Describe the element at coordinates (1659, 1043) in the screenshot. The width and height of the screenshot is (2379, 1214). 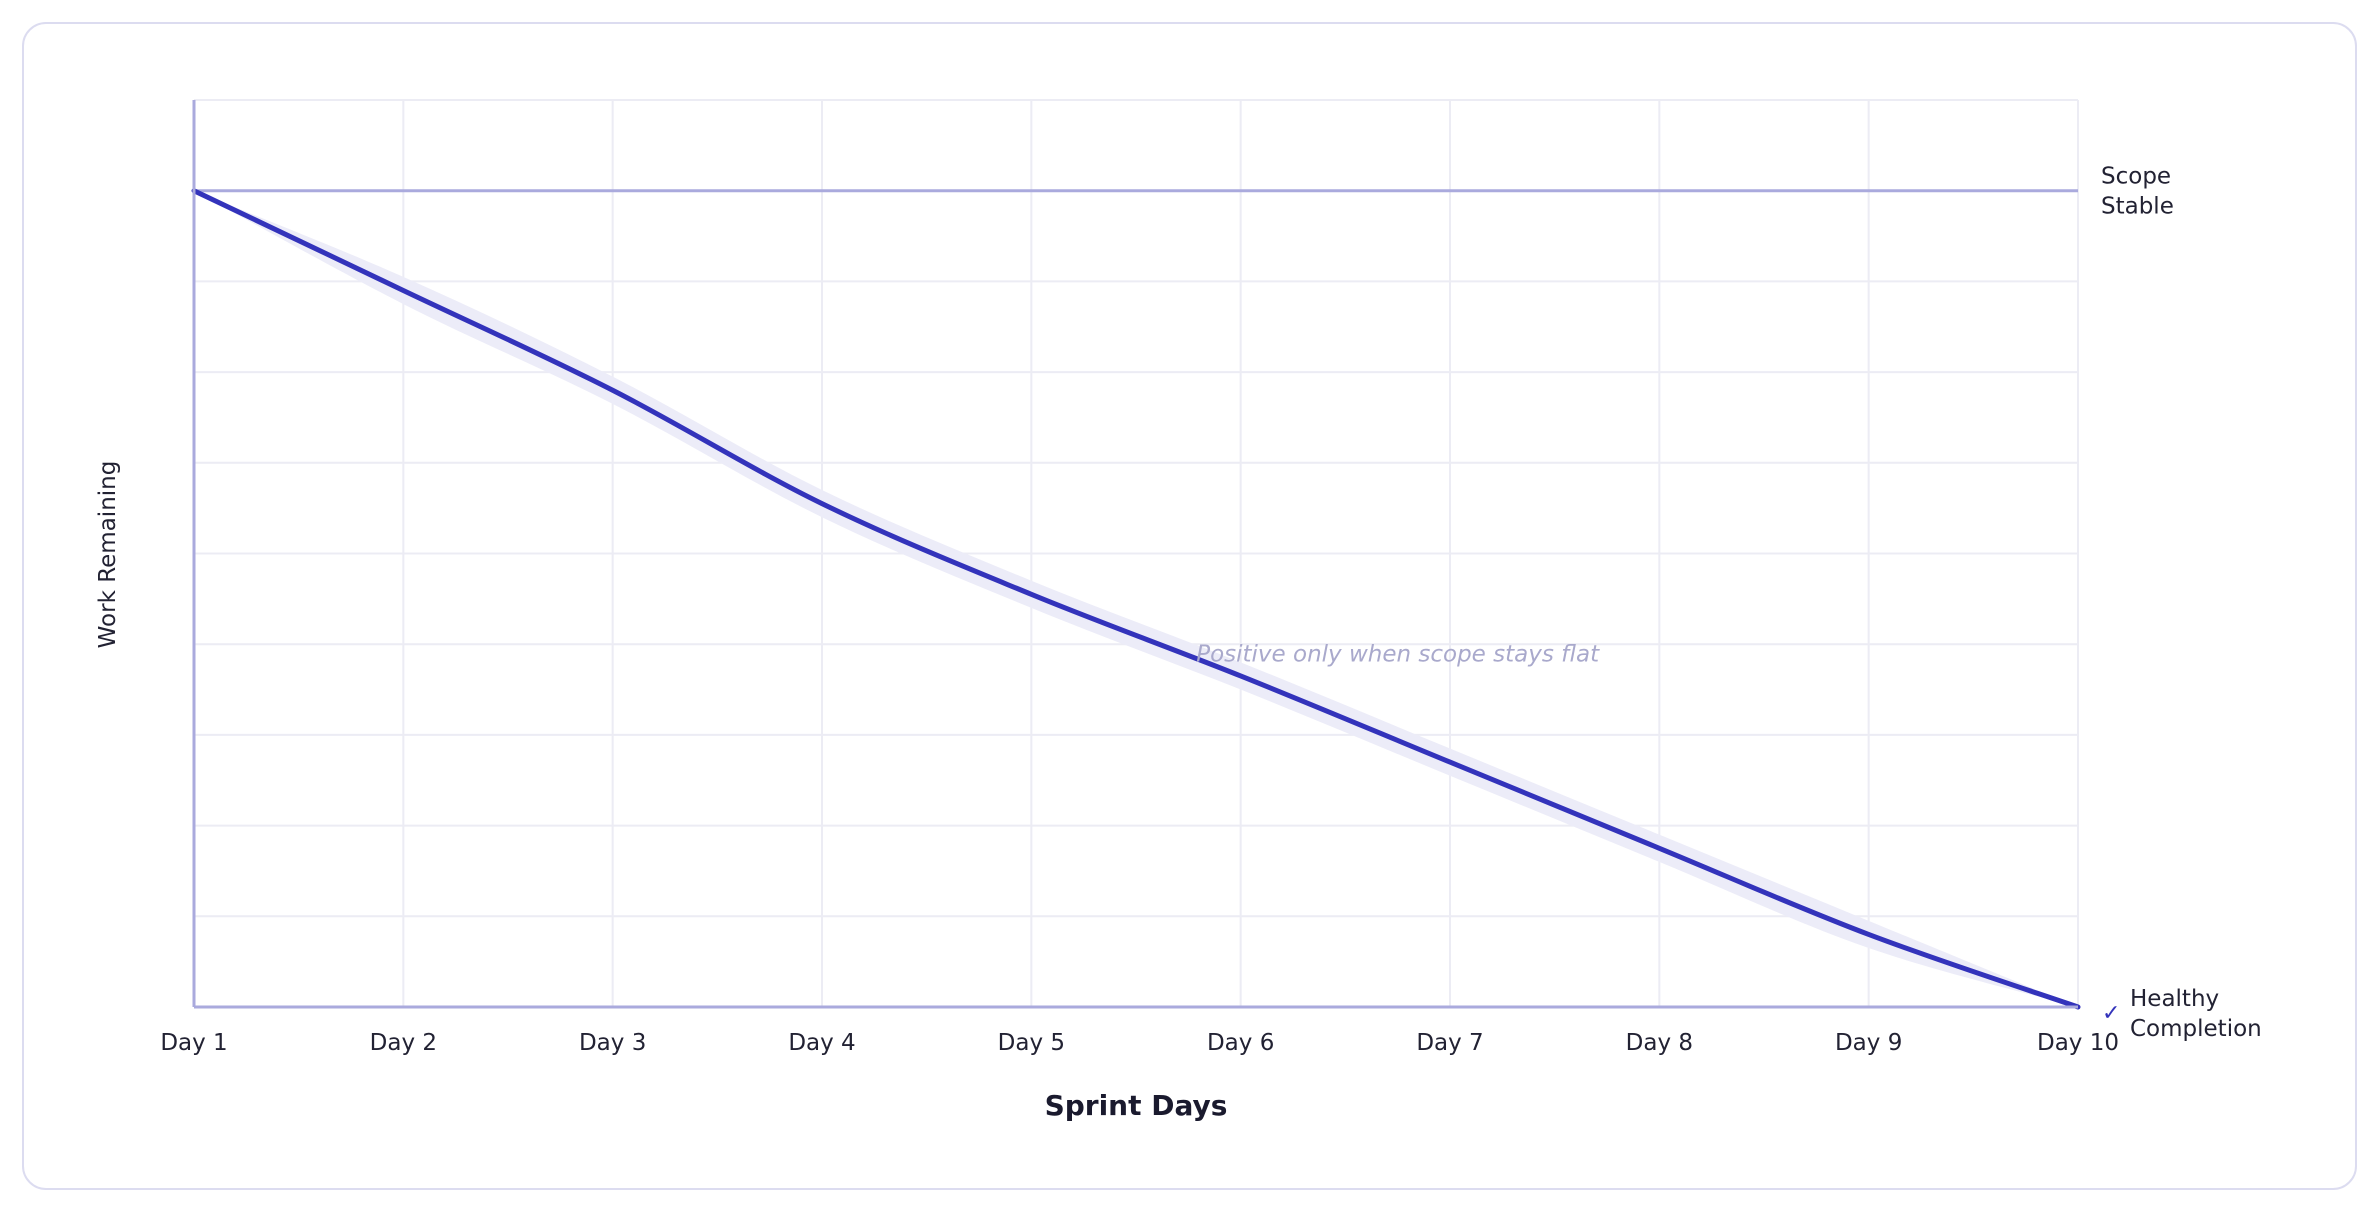
I see `x-tick-label: Day 8` at that location.